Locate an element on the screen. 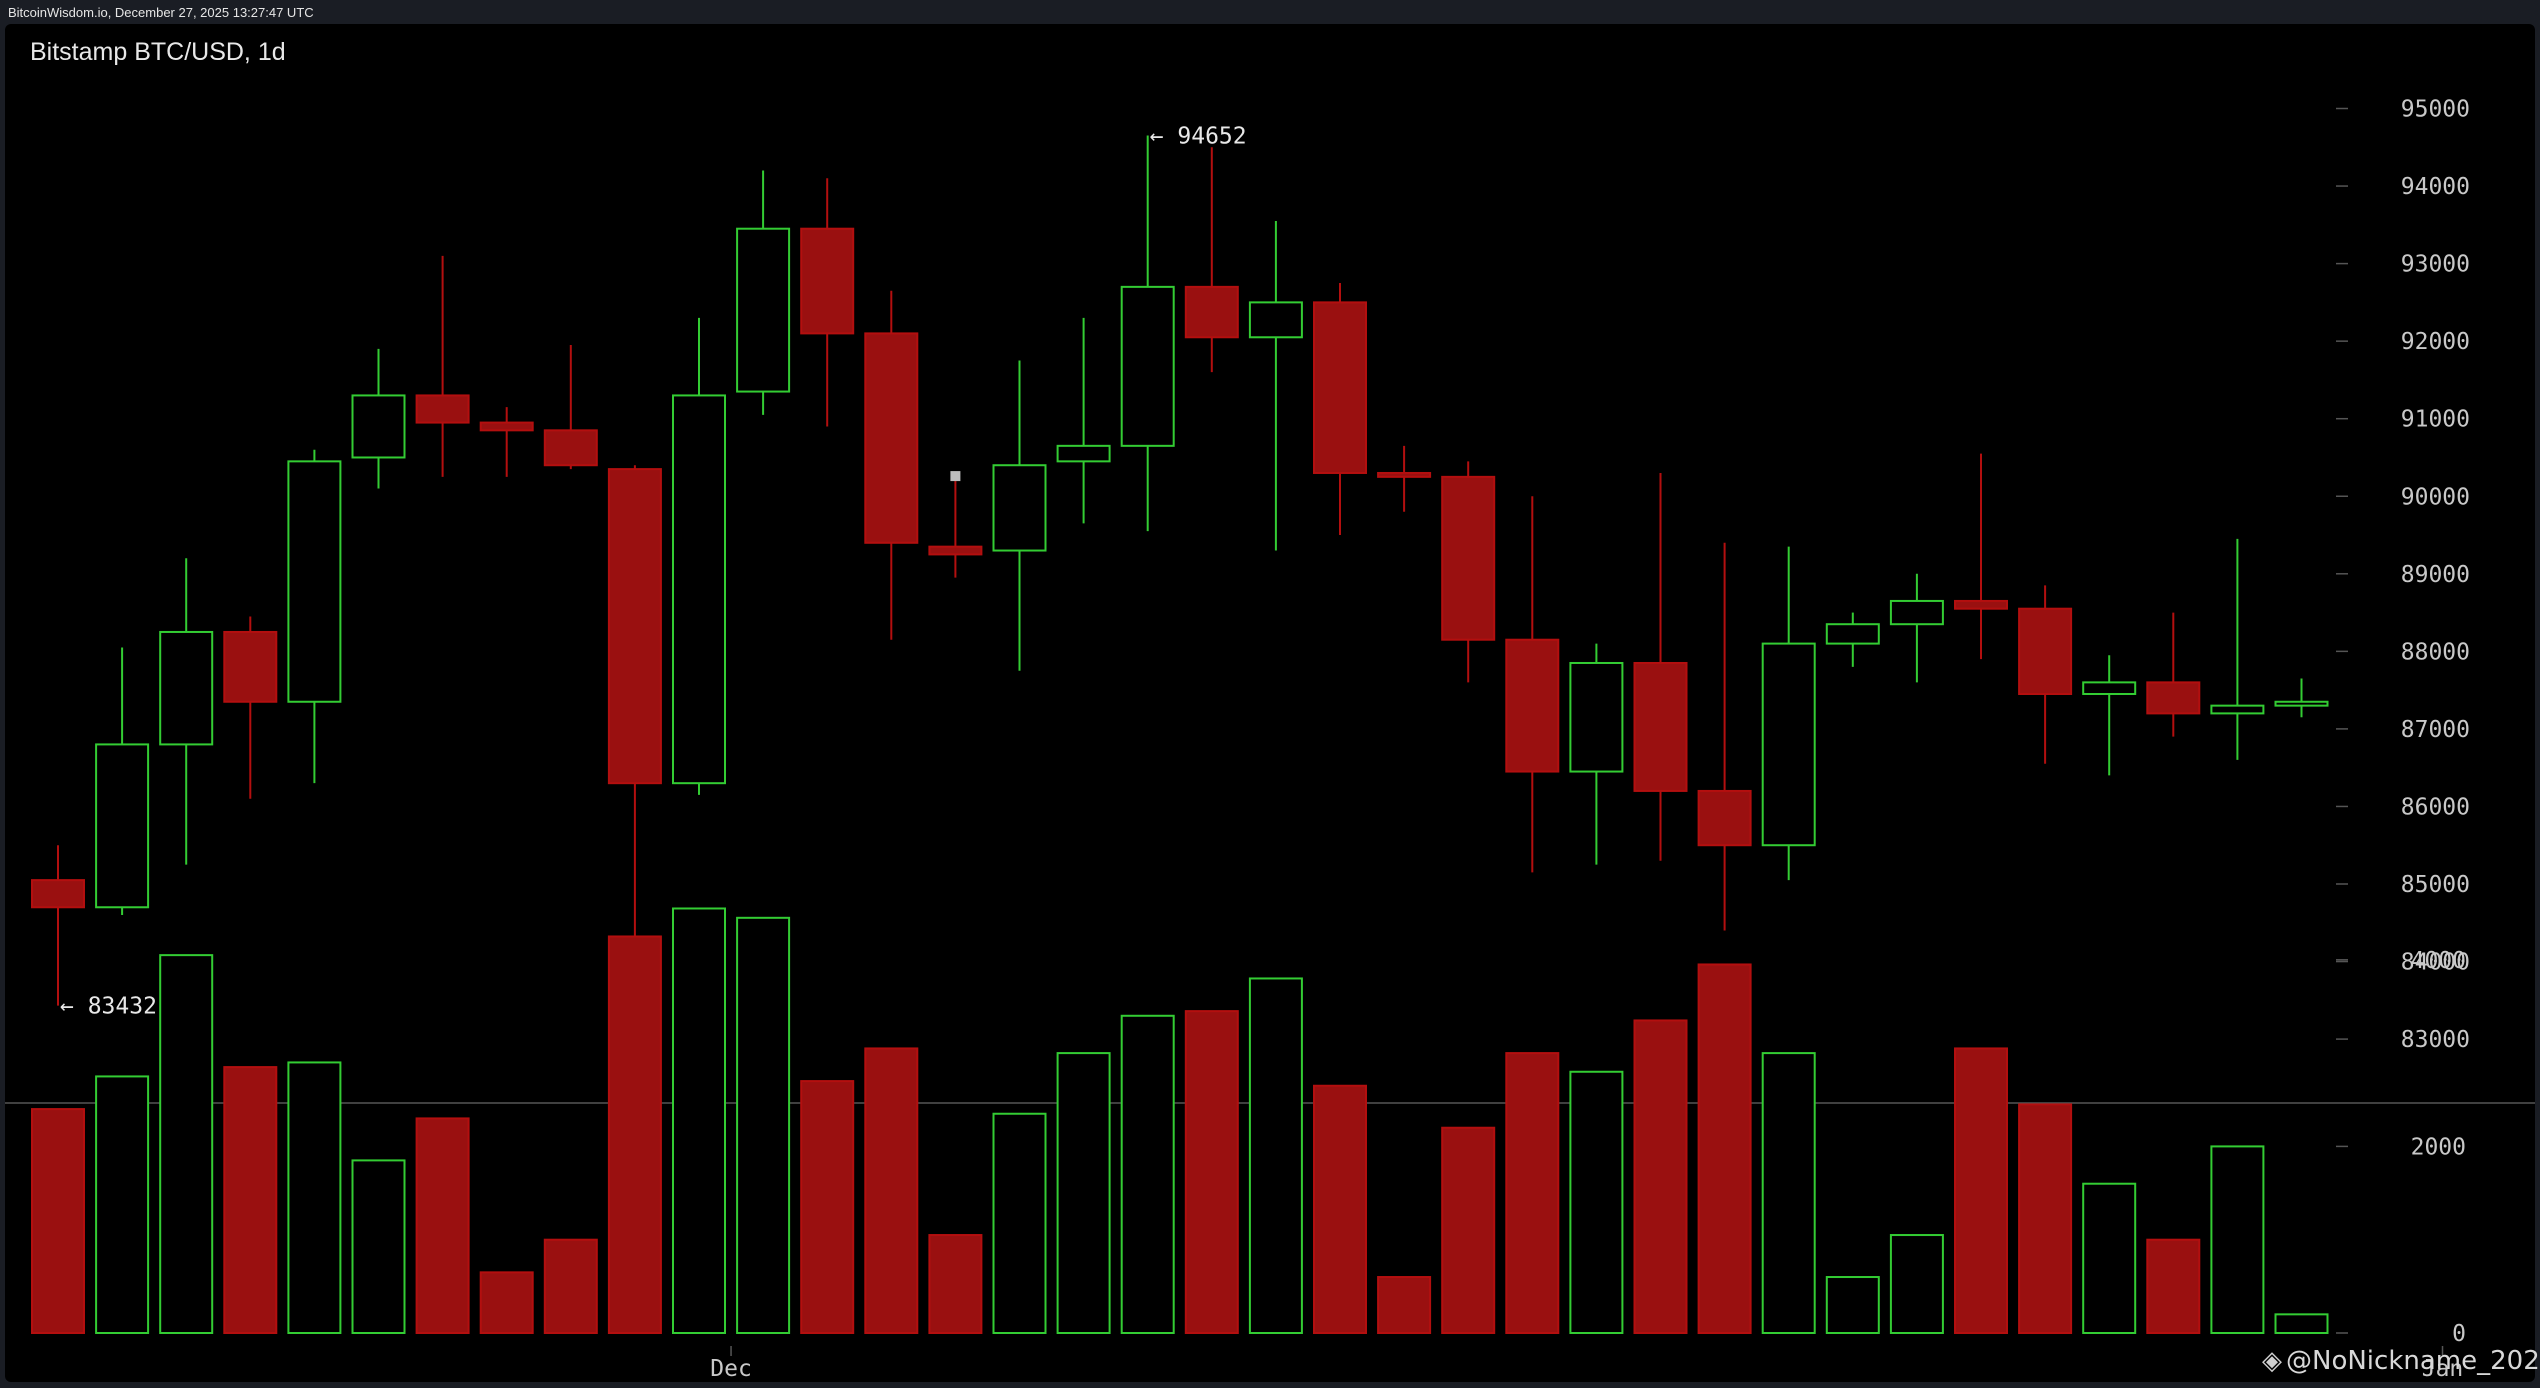 Image resolution: width=2540 pixels, height=1388 pixels. price-tick-label: 89000 is located at coordinates (2435, 575).